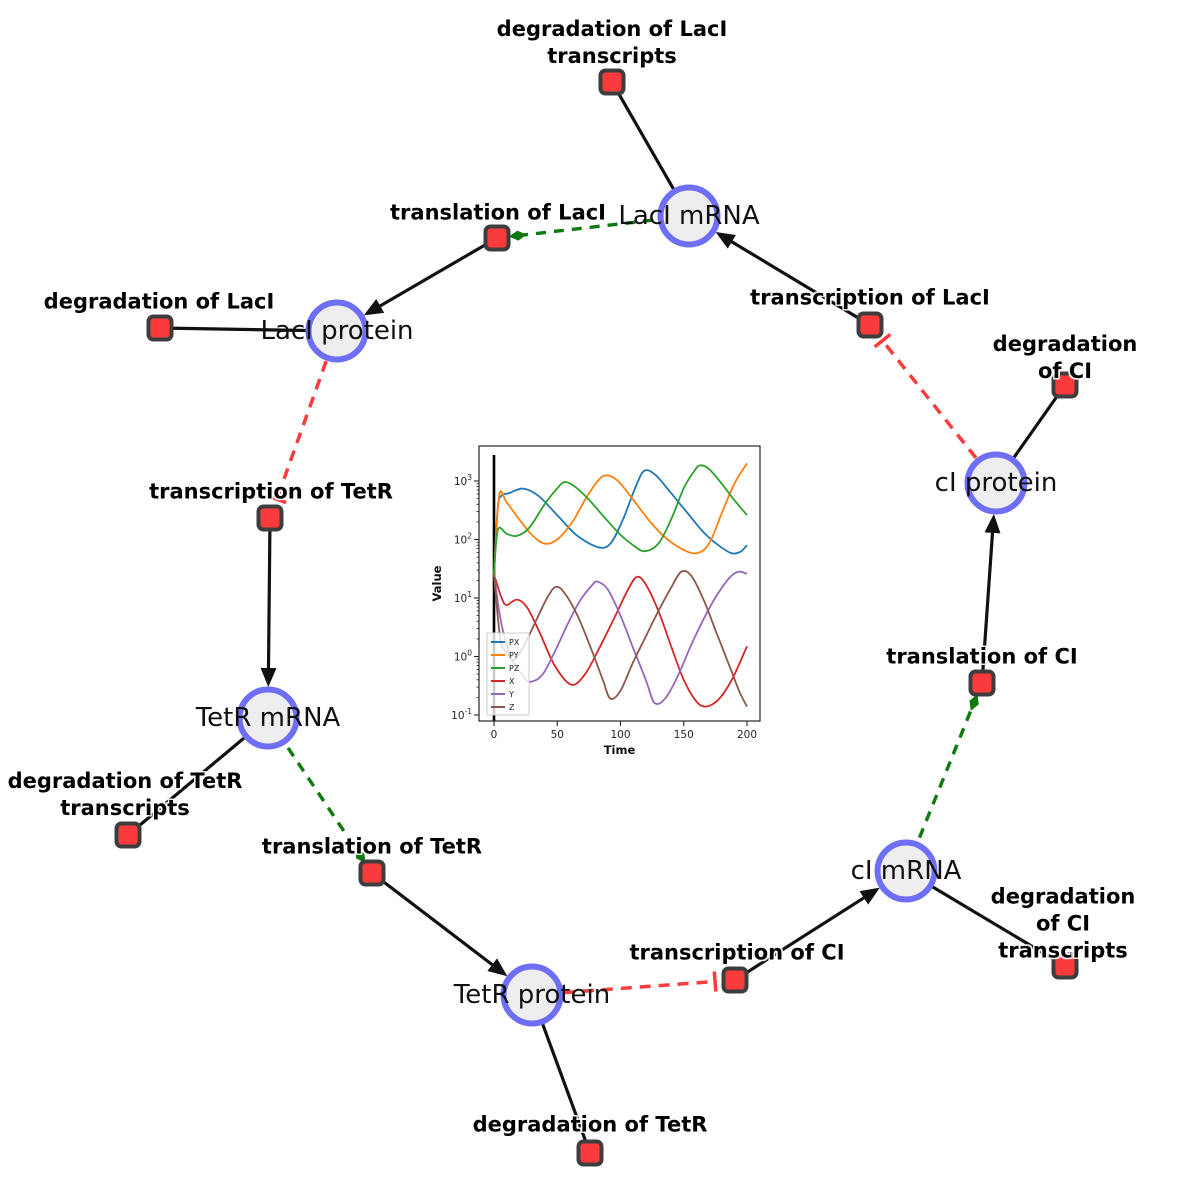 This screenshot has height=1200, width=1189. Describe the element at coordinates (870, 325) in the screenshot. I see `reaction-node-transcription-laci` at that location.